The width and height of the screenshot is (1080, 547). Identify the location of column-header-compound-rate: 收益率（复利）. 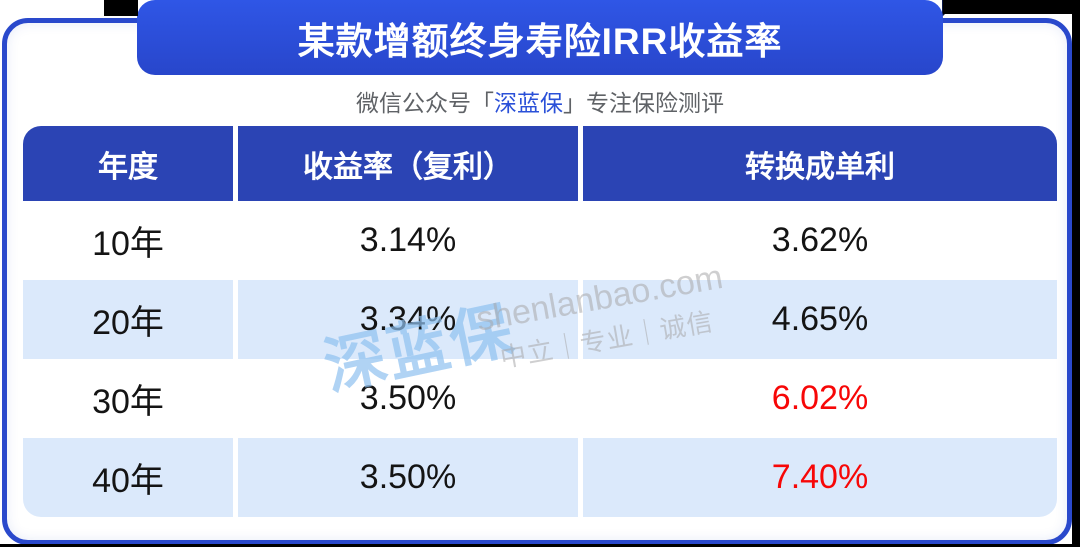
(408, 163).